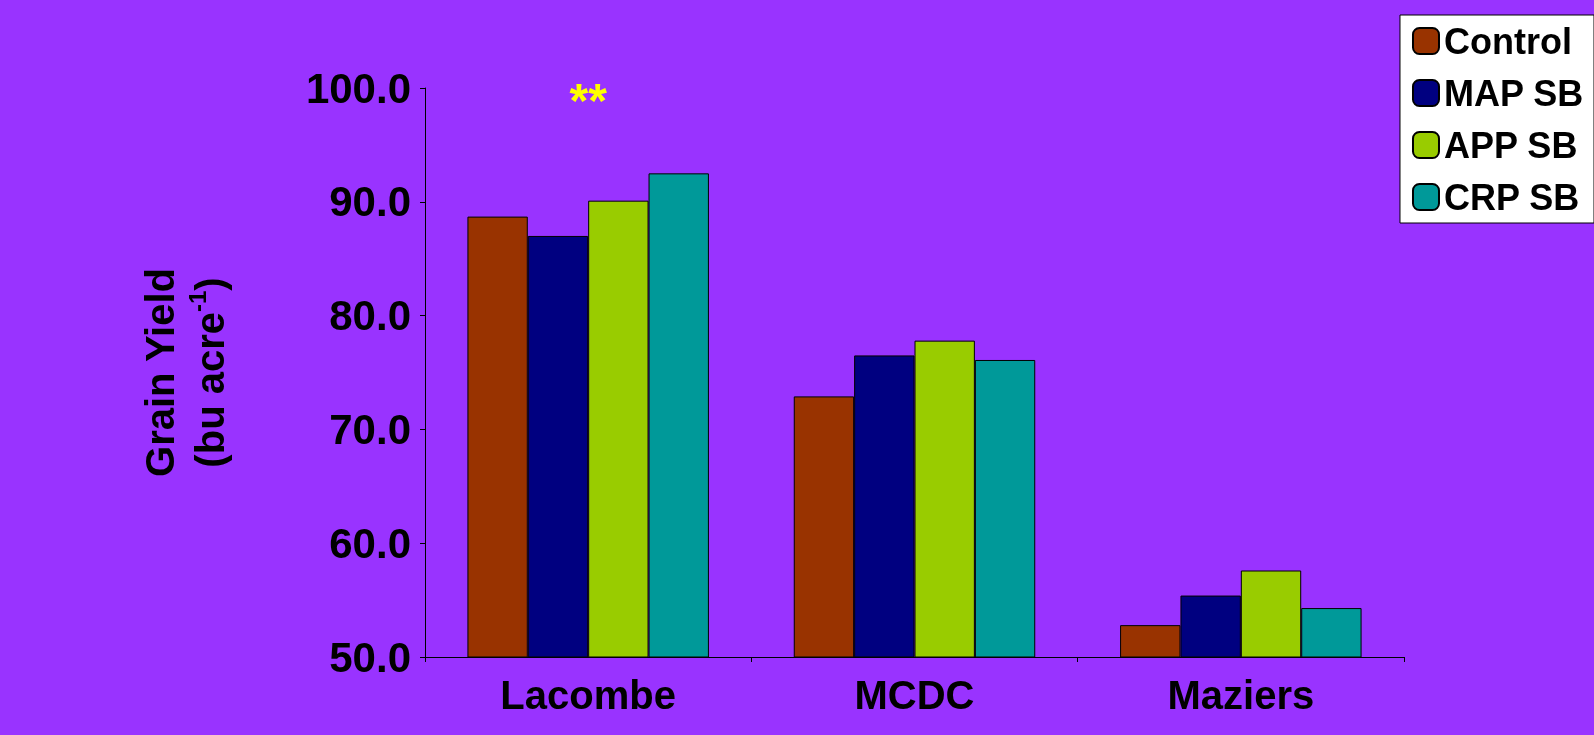 The width and height of the screenshot is (1594, 735). What do you see at coordinates (1511, 197) in the screenshot?
I see `legend-label: CRP SB` at bounding box center [1511, 197].